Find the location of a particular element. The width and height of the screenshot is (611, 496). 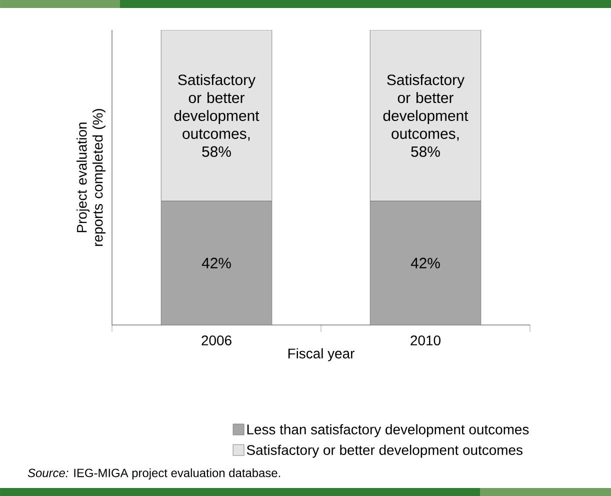

text: Source: IEG-MIGA project evaluation database. is located at coordinates (154, 474).